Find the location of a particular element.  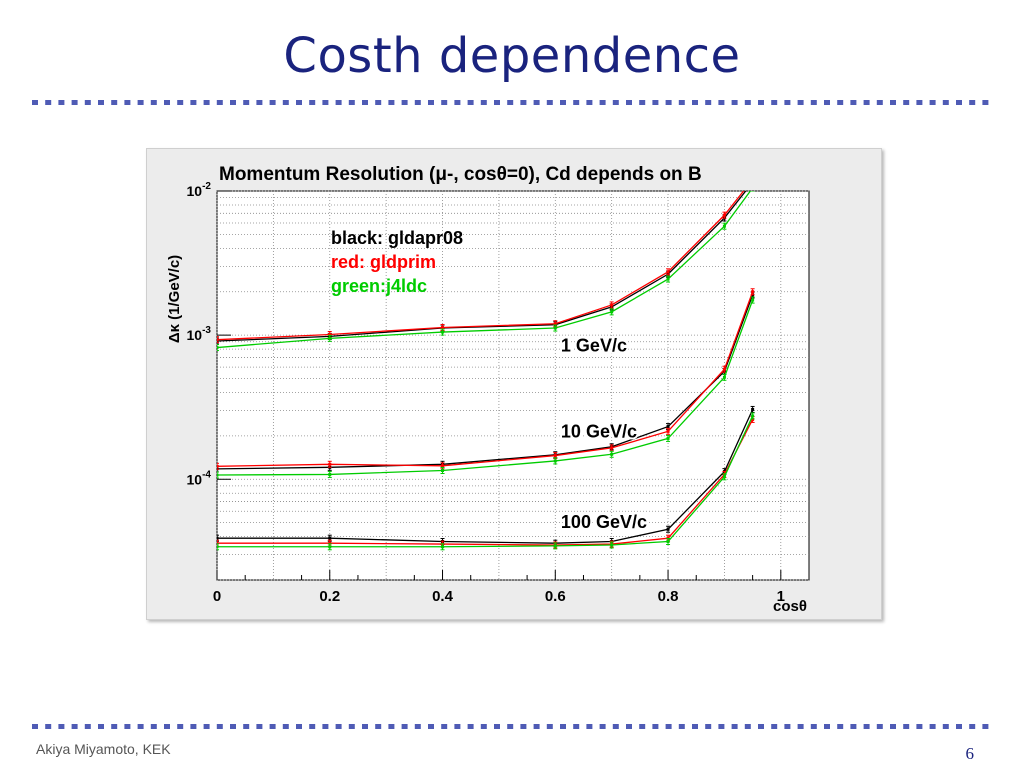

slide-title: Costh dependence is located at coordinates (512, 56).